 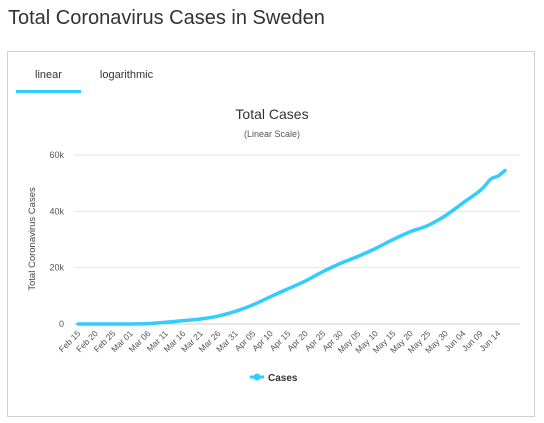 What do you see at coordinates (56, 239) in the screenshot?
I see `y-axis-ticks: 0 20k 40k 60k` at bounding box center [56, 239].